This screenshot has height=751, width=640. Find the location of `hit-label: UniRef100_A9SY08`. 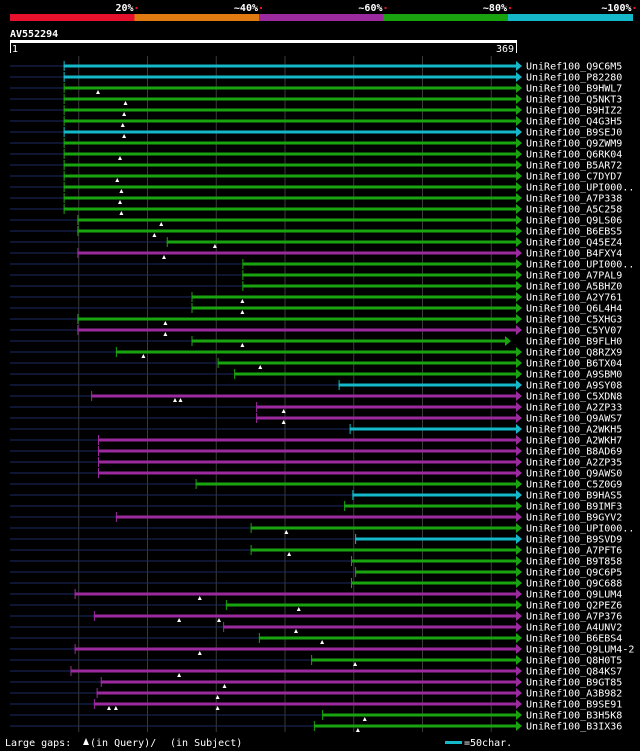

hit-label: UniRef100_A9SY08 is located at coordinates (574, 386).